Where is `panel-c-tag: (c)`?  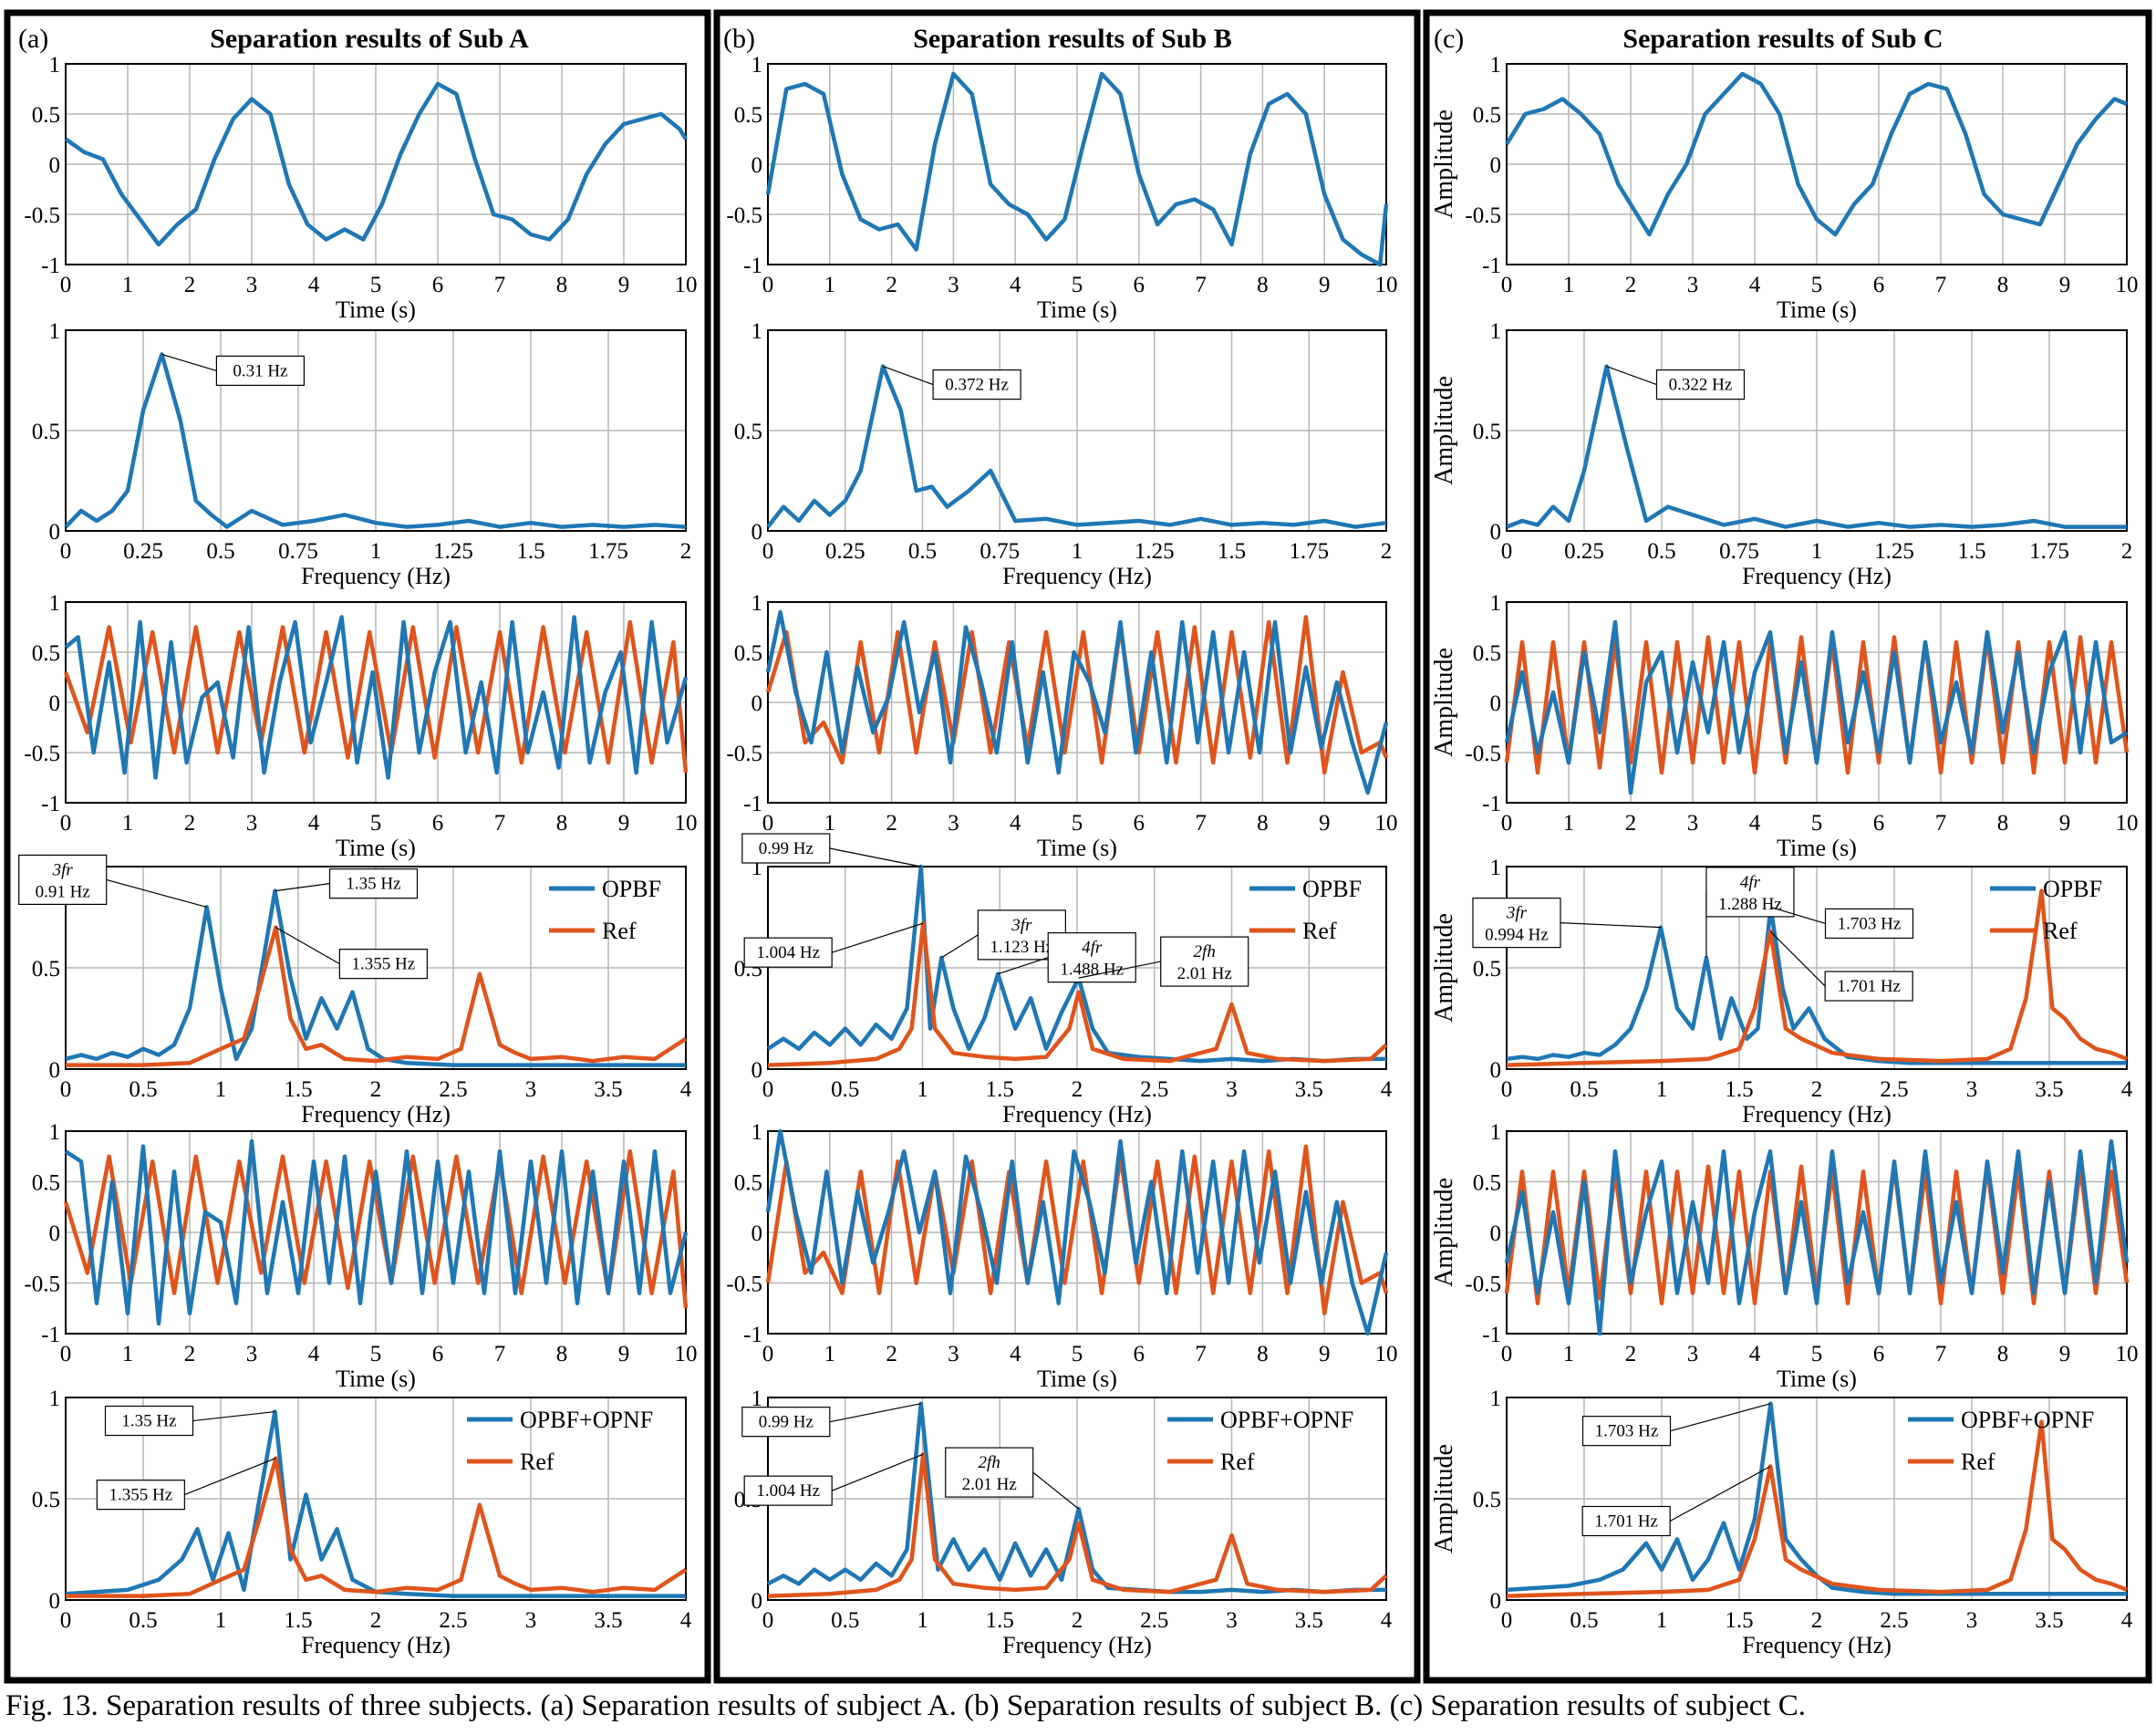
panel-c-tag: (c) is located at coordinates (1449, 39).